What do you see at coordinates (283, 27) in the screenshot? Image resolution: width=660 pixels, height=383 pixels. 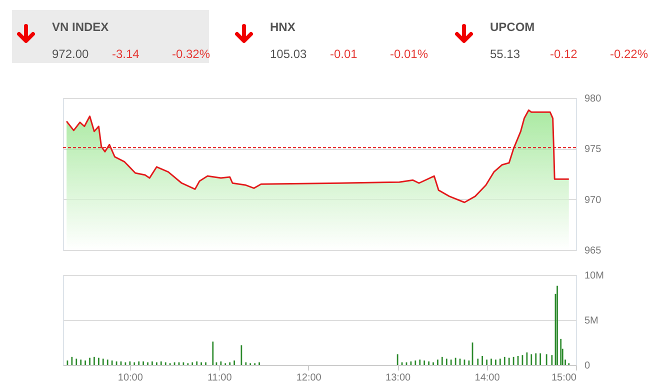 I see `text: HNX` at bounding box center [283, 27].